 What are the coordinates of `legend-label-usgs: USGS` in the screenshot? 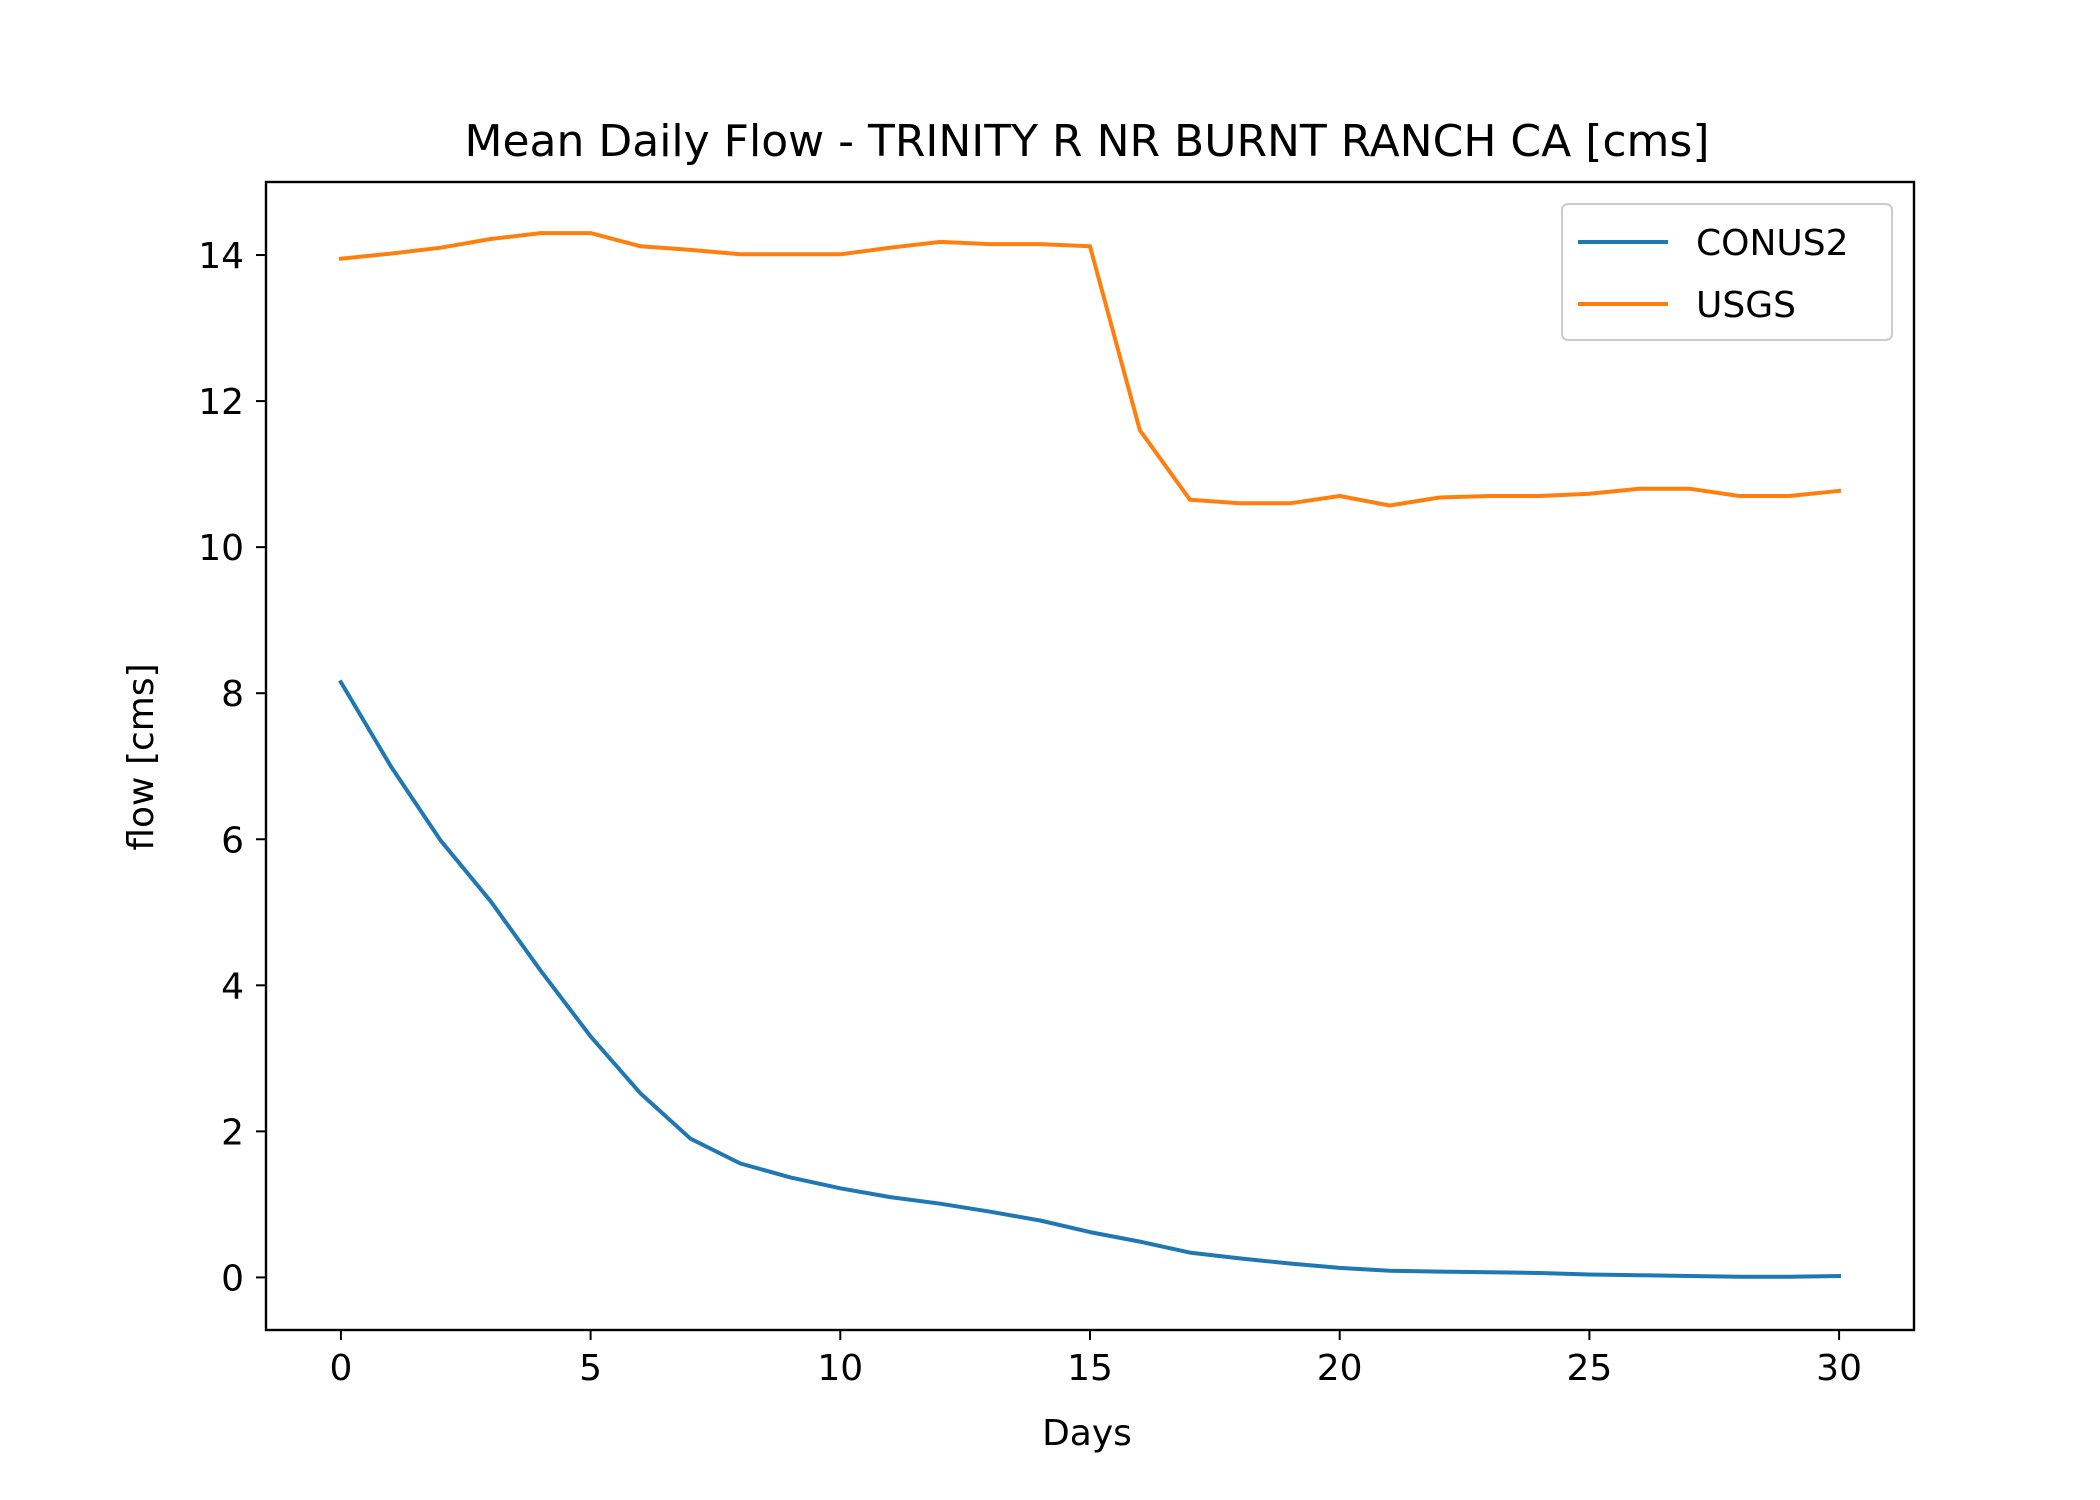 It's located at (1746, 305).